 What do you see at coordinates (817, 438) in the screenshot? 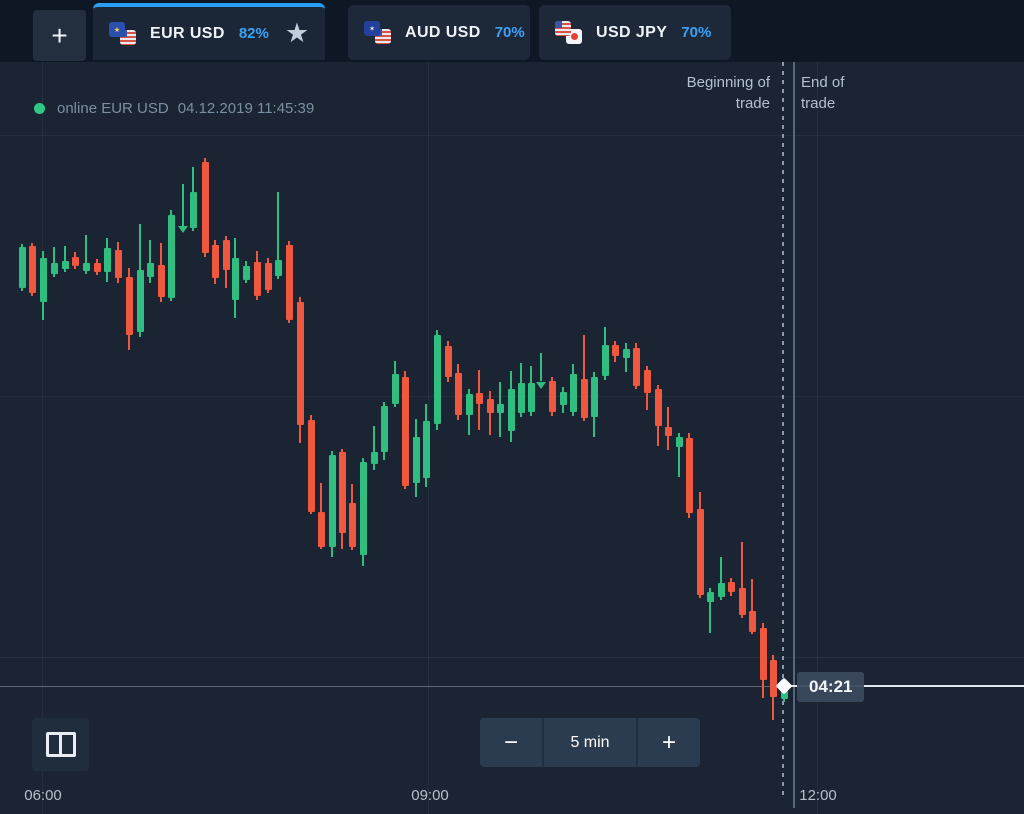
I see `vertical-gridline` at bounding box center [817, 438].